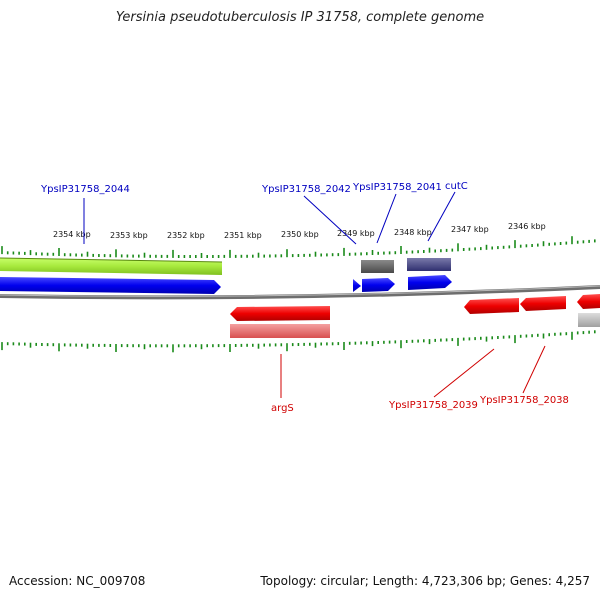  What do you see at coordinates (524, 400) in the screenshot?
I see `gene-label-2038: YpsIP31758_2038` at bounding box center [524, 400].